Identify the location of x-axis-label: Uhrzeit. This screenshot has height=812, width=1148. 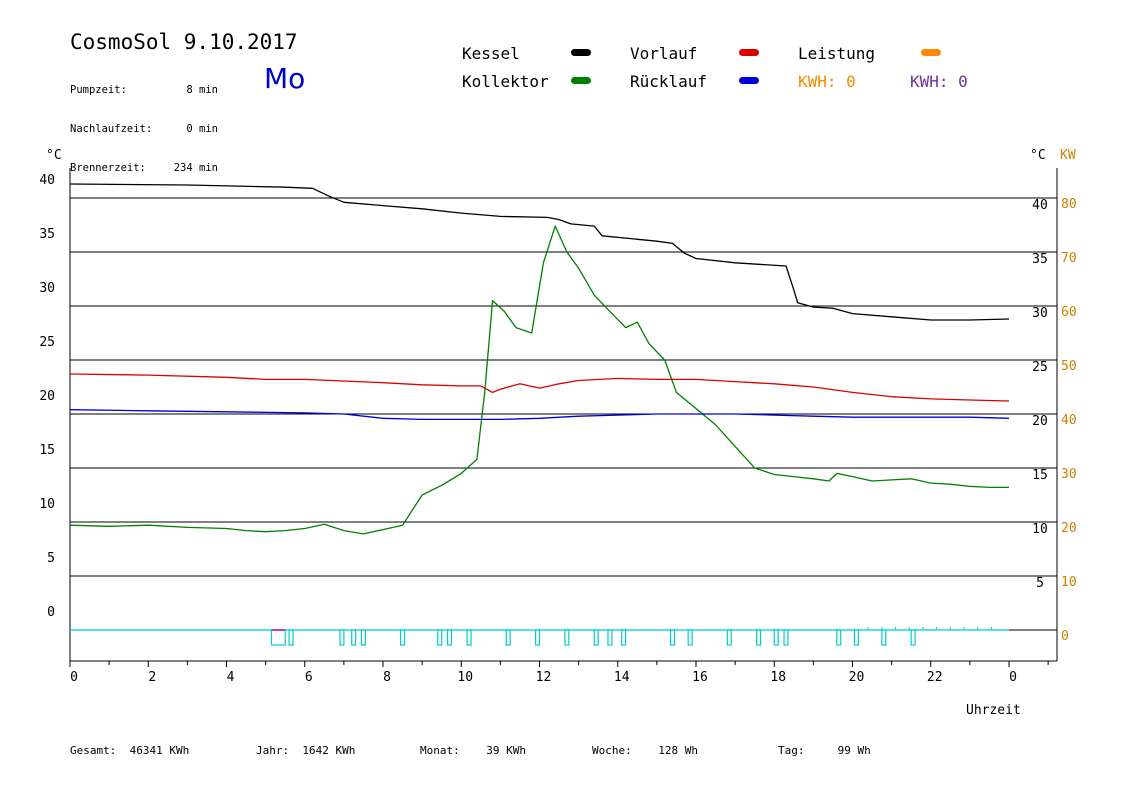
(993, 710).